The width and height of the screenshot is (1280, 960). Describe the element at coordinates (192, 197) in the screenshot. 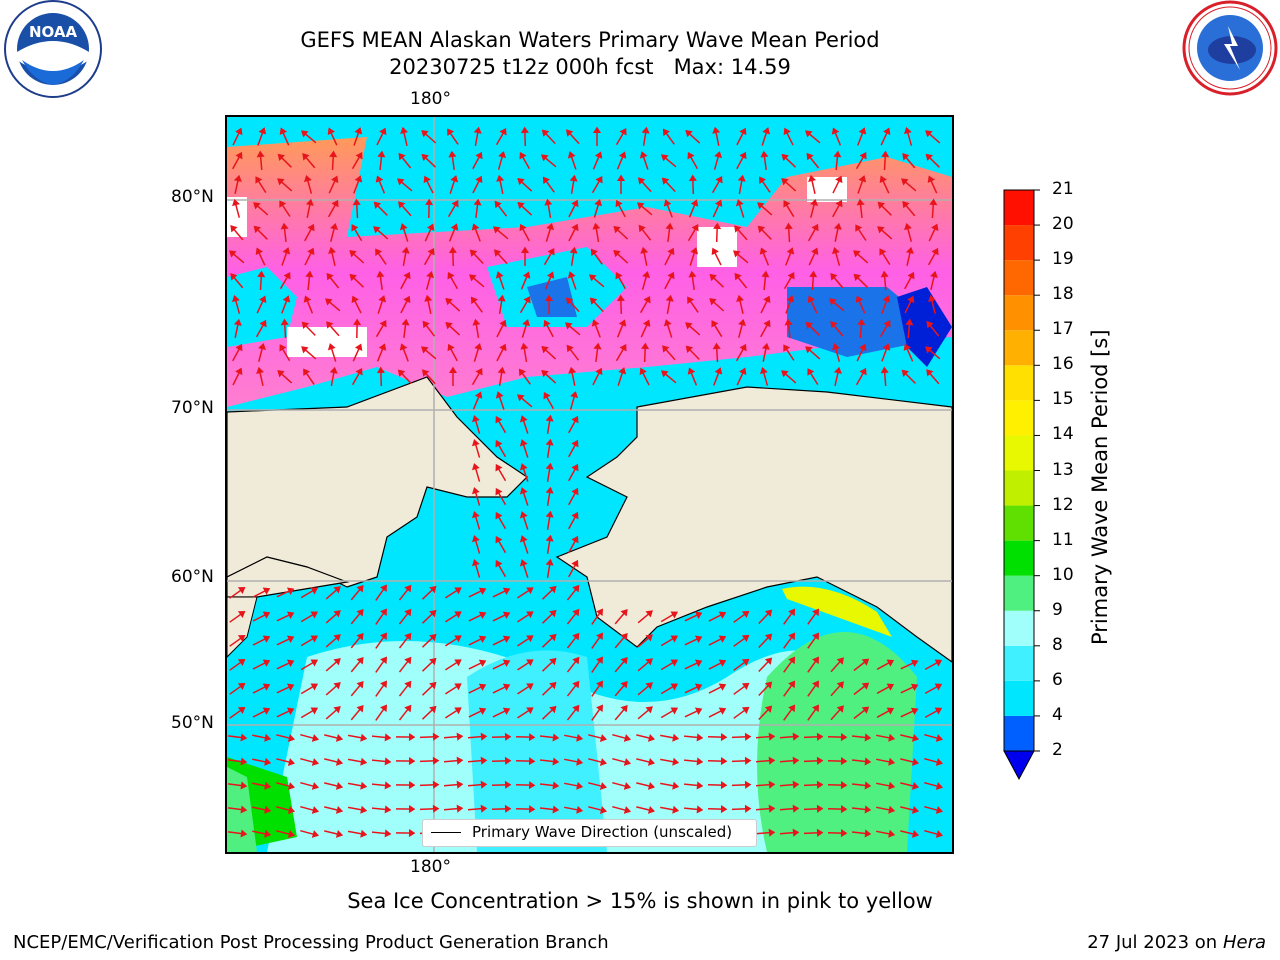

I see `lat-label-80n: 80°N` at that location.